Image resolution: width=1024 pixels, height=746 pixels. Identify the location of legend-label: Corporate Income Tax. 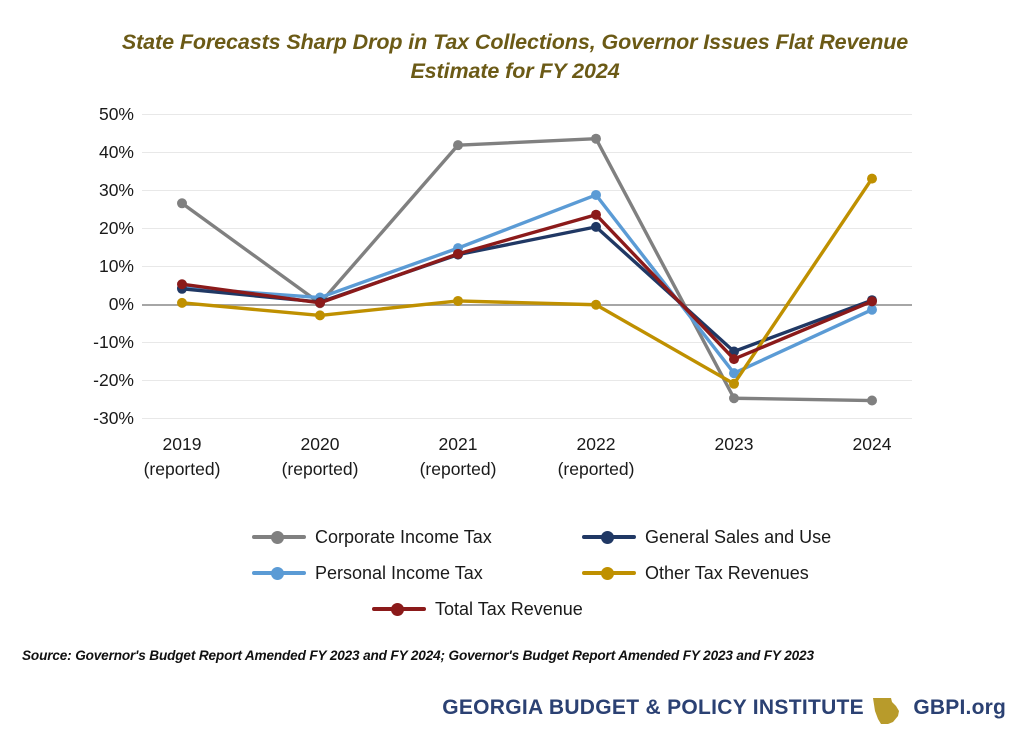
(403, 536).